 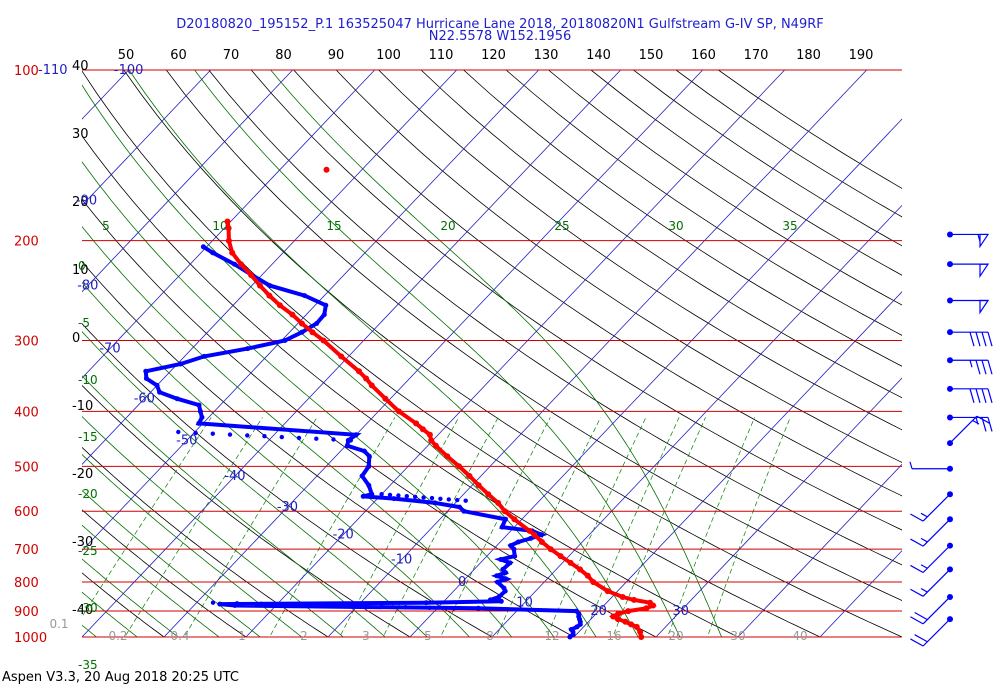 What do you see at coordinates (106, 226) in the screenshot?
I see `moist-adiabat-label: 5` at bounding box center [106, 226].